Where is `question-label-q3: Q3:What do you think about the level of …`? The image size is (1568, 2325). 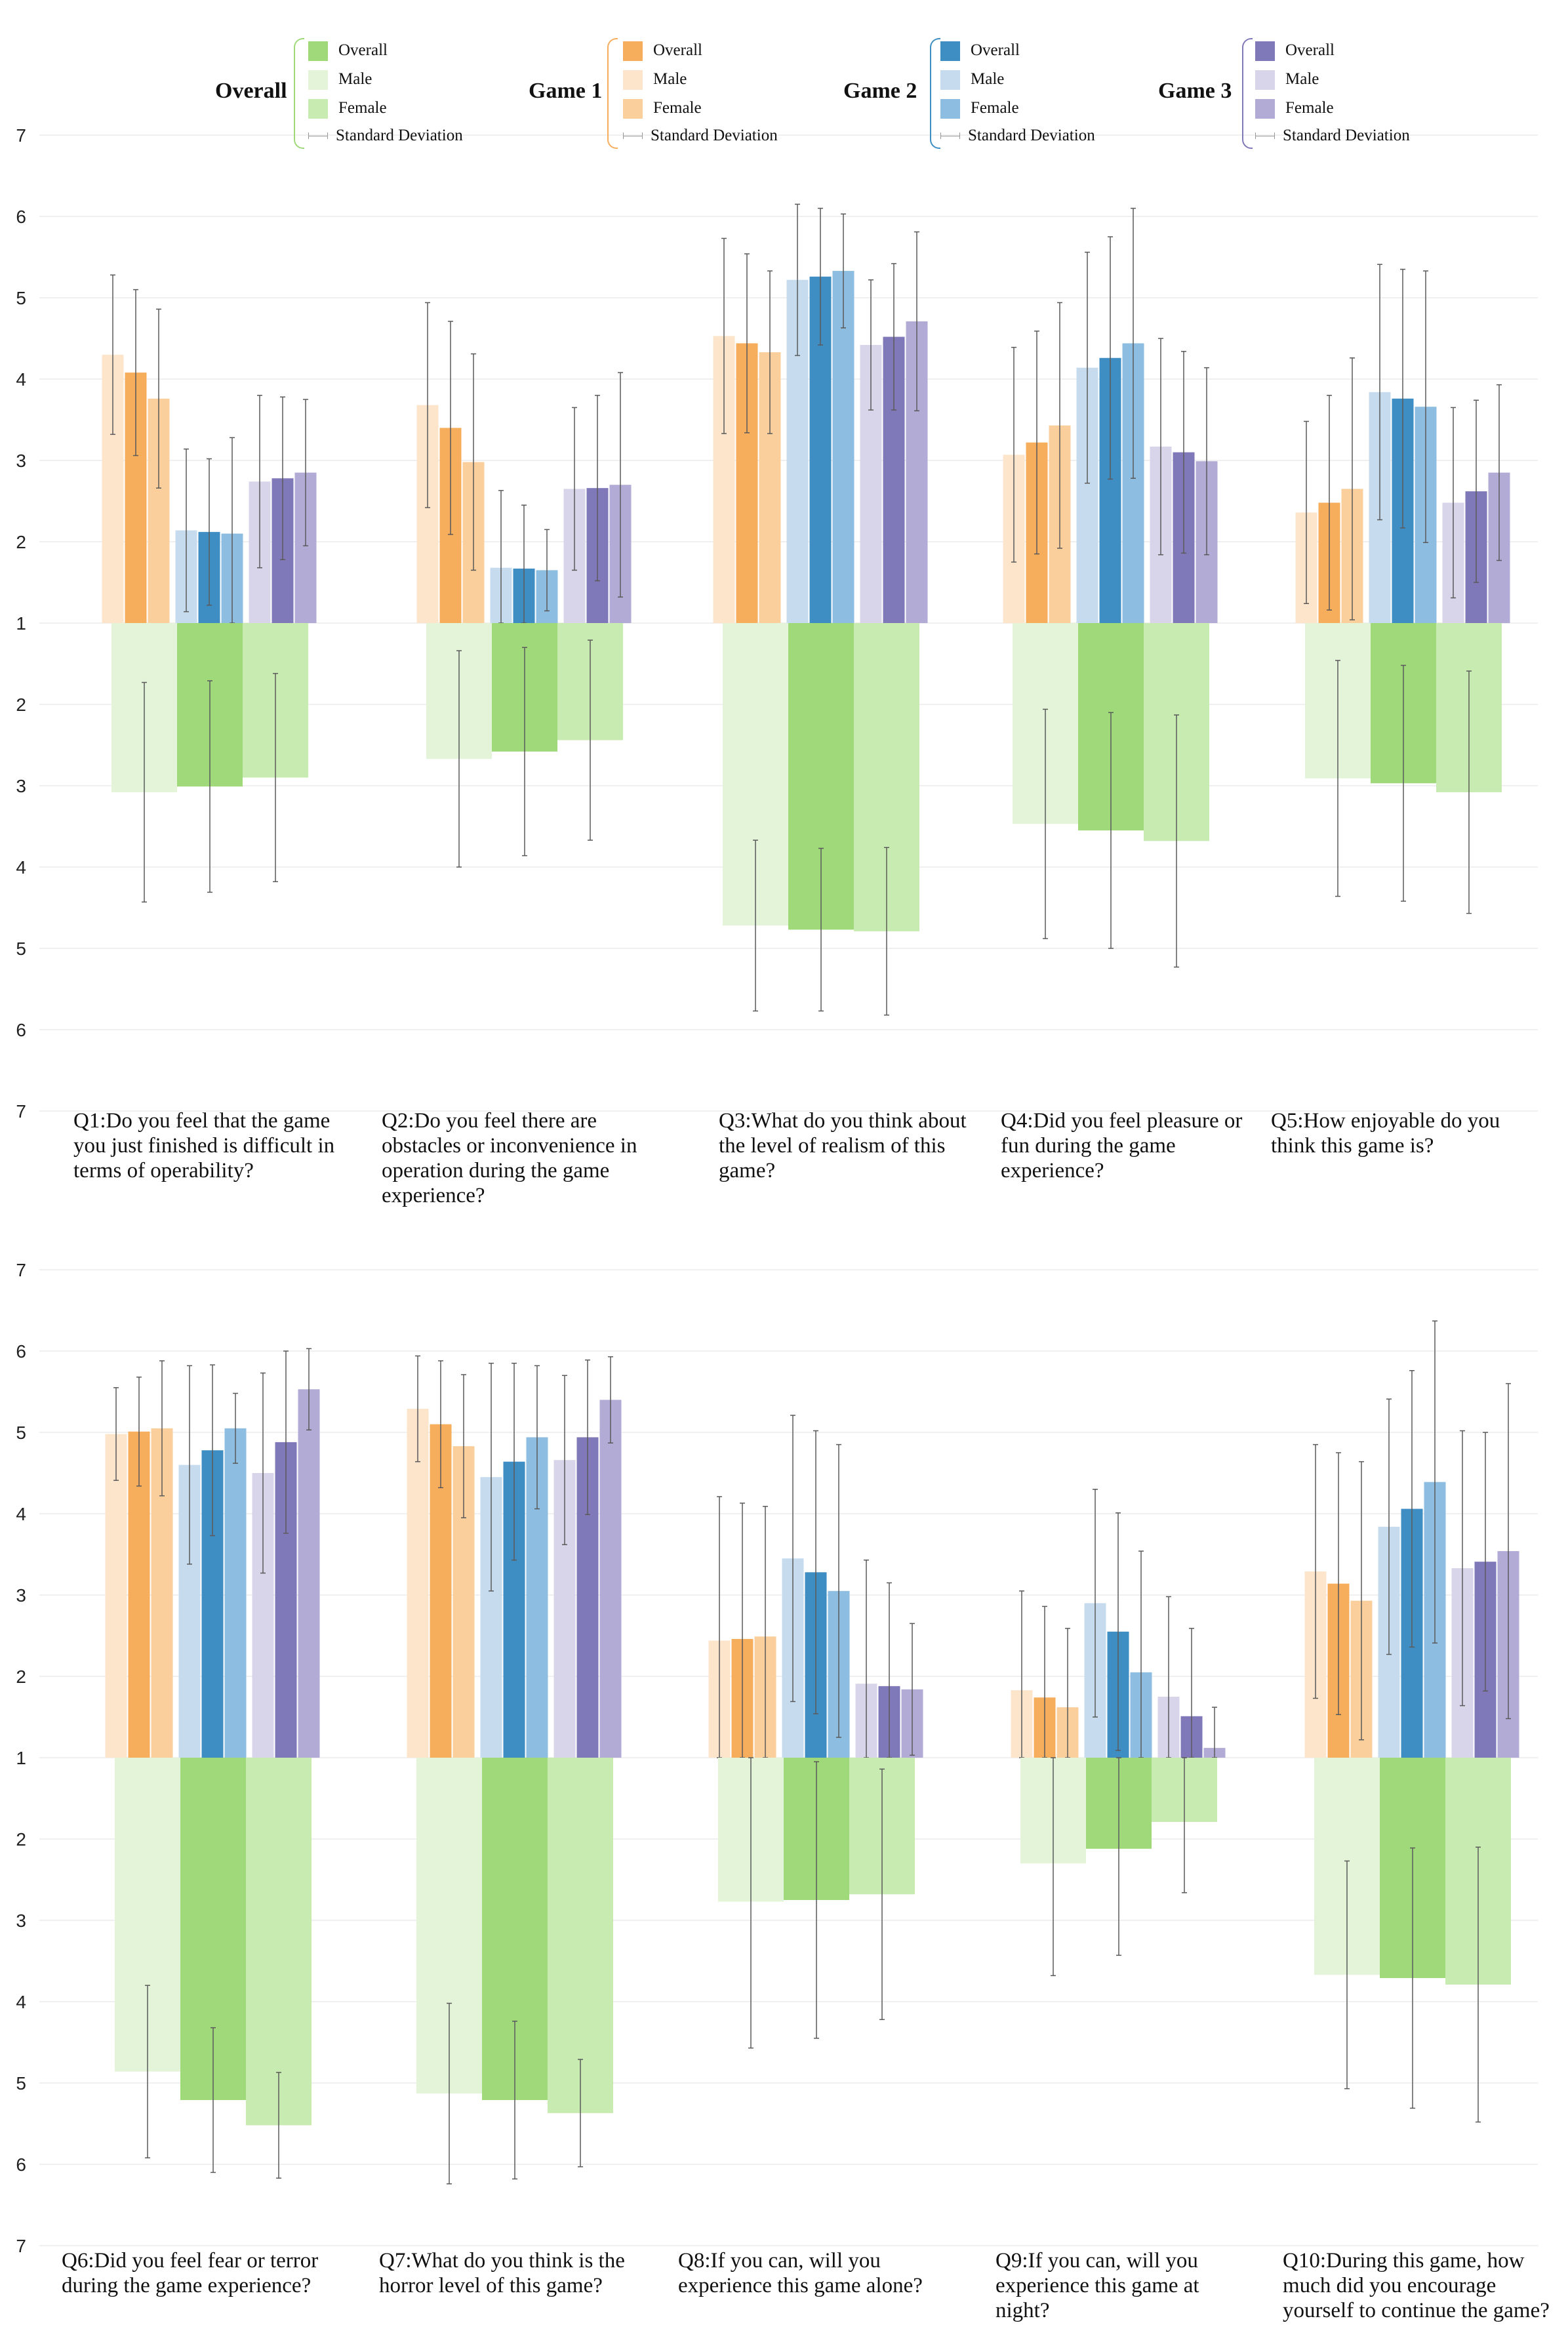
question-label-q3: Q3:What do you think about the level of … is located at coordinates (843, 1146).